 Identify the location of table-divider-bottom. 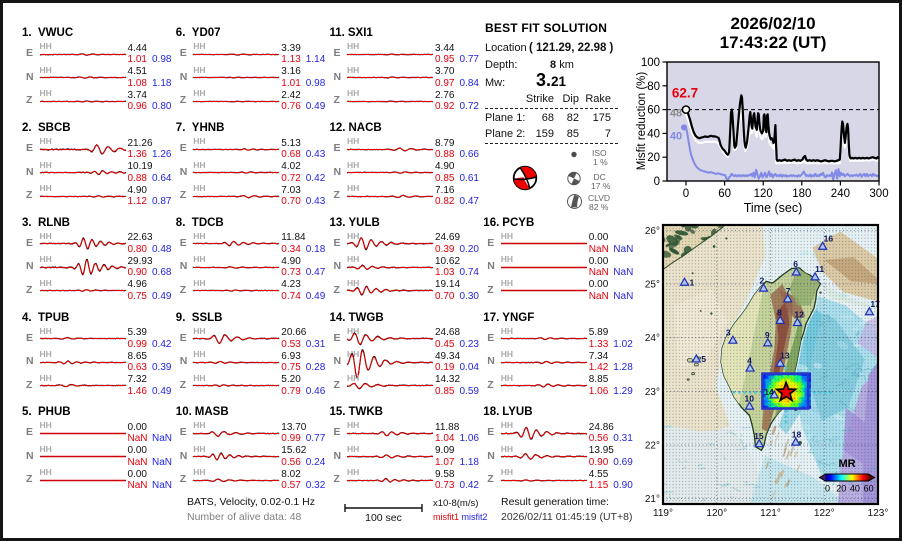
(551, 143).